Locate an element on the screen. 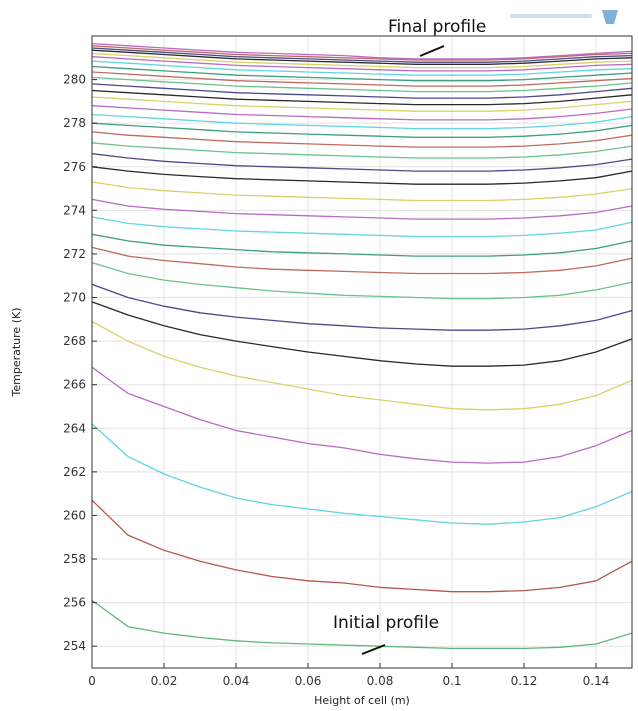 The height and width of the screenshot is (711, 638). y-tick-label: 280 is located at coordinates (74, 80).